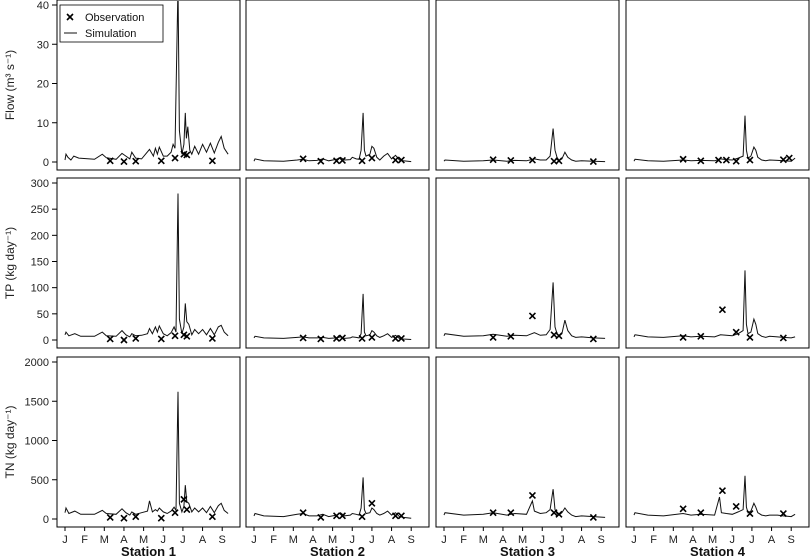  I want to click on x-tick-label-4-4: M, so click(712, 540).